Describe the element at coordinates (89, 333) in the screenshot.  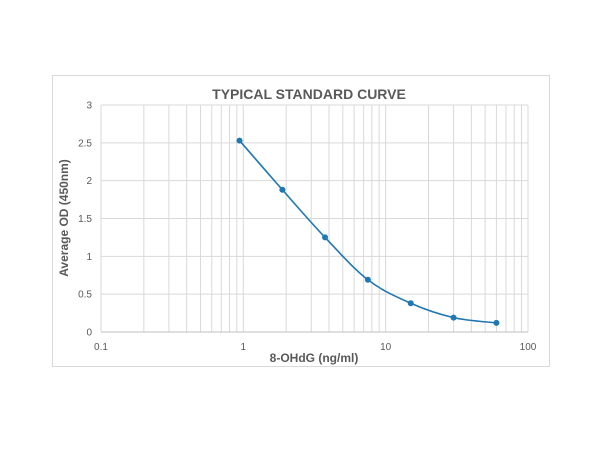
I see `y-tick-label: 0` at that location.